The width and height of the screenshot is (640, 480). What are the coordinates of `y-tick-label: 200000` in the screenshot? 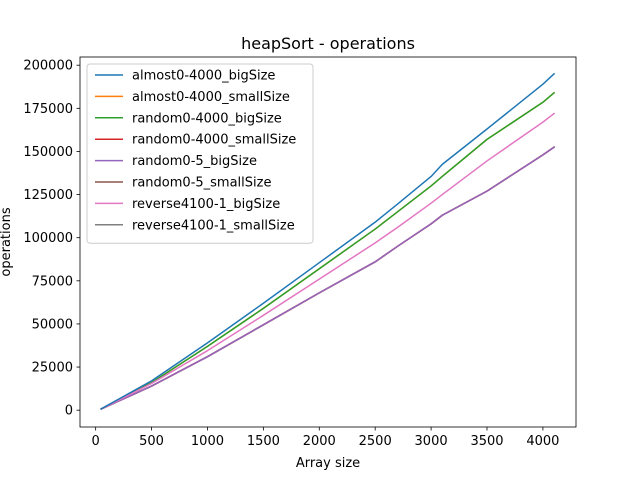 It's located at (48, 66).